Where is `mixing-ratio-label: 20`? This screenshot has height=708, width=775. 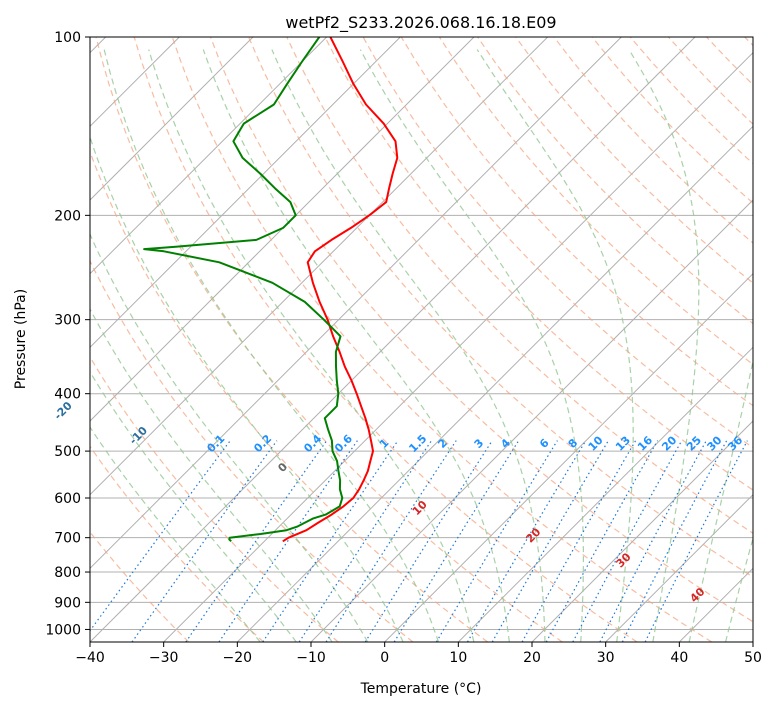 mixing-ratio-label: 20 is located at coordinates (669, 443).